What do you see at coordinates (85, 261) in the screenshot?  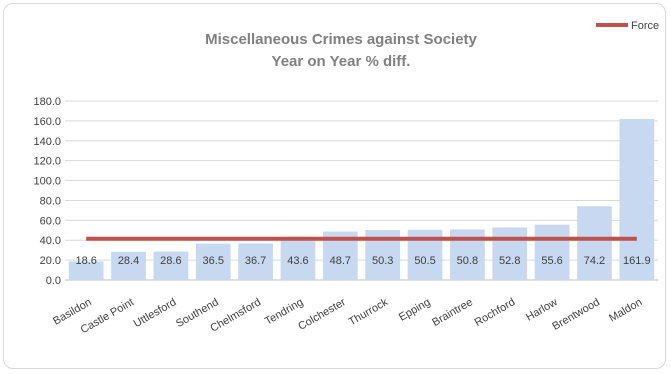 I see `data-label: 18.6` at bounding box center [85, 261].